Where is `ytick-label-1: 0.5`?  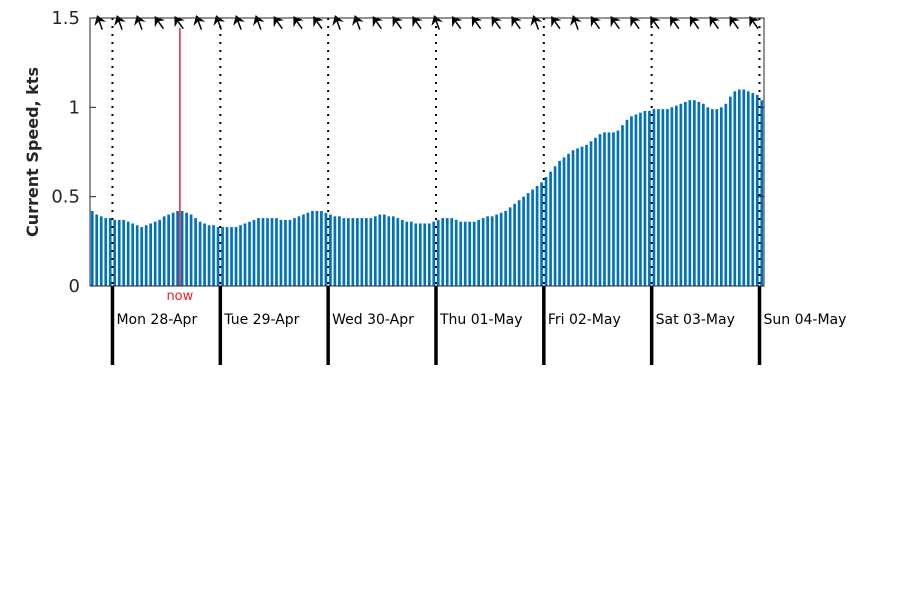 ytick-label-1: 0.5 is located at coordinates (65, 197).